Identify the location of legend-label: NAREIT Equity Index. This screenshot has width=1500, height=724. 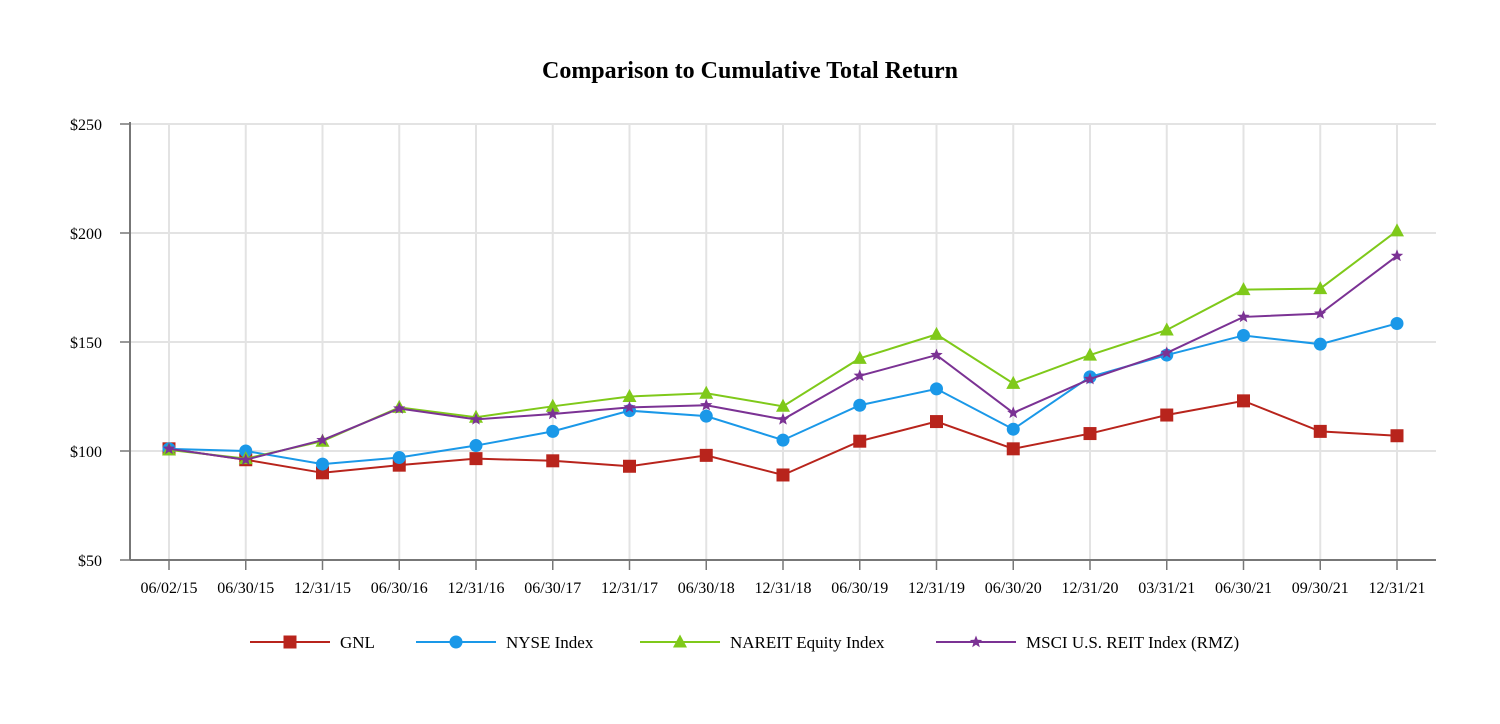
(807, 642).